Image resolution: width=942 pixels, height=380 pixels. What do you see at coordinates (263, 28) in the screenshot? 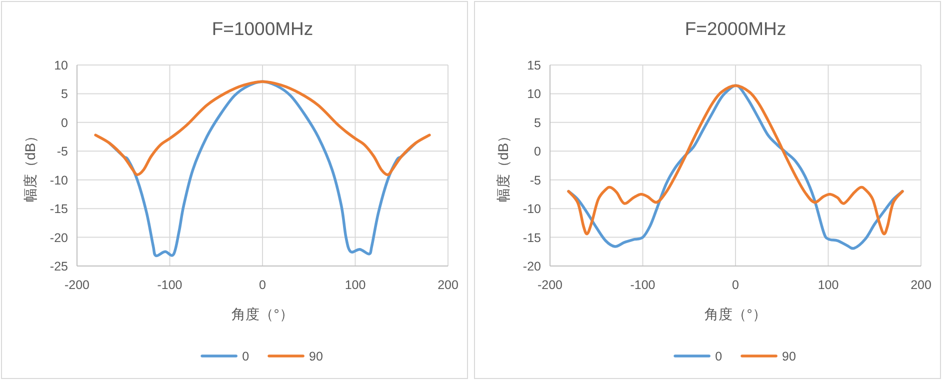
I see `chart-title: F=1000MHz` at bounding box center [263, 28].